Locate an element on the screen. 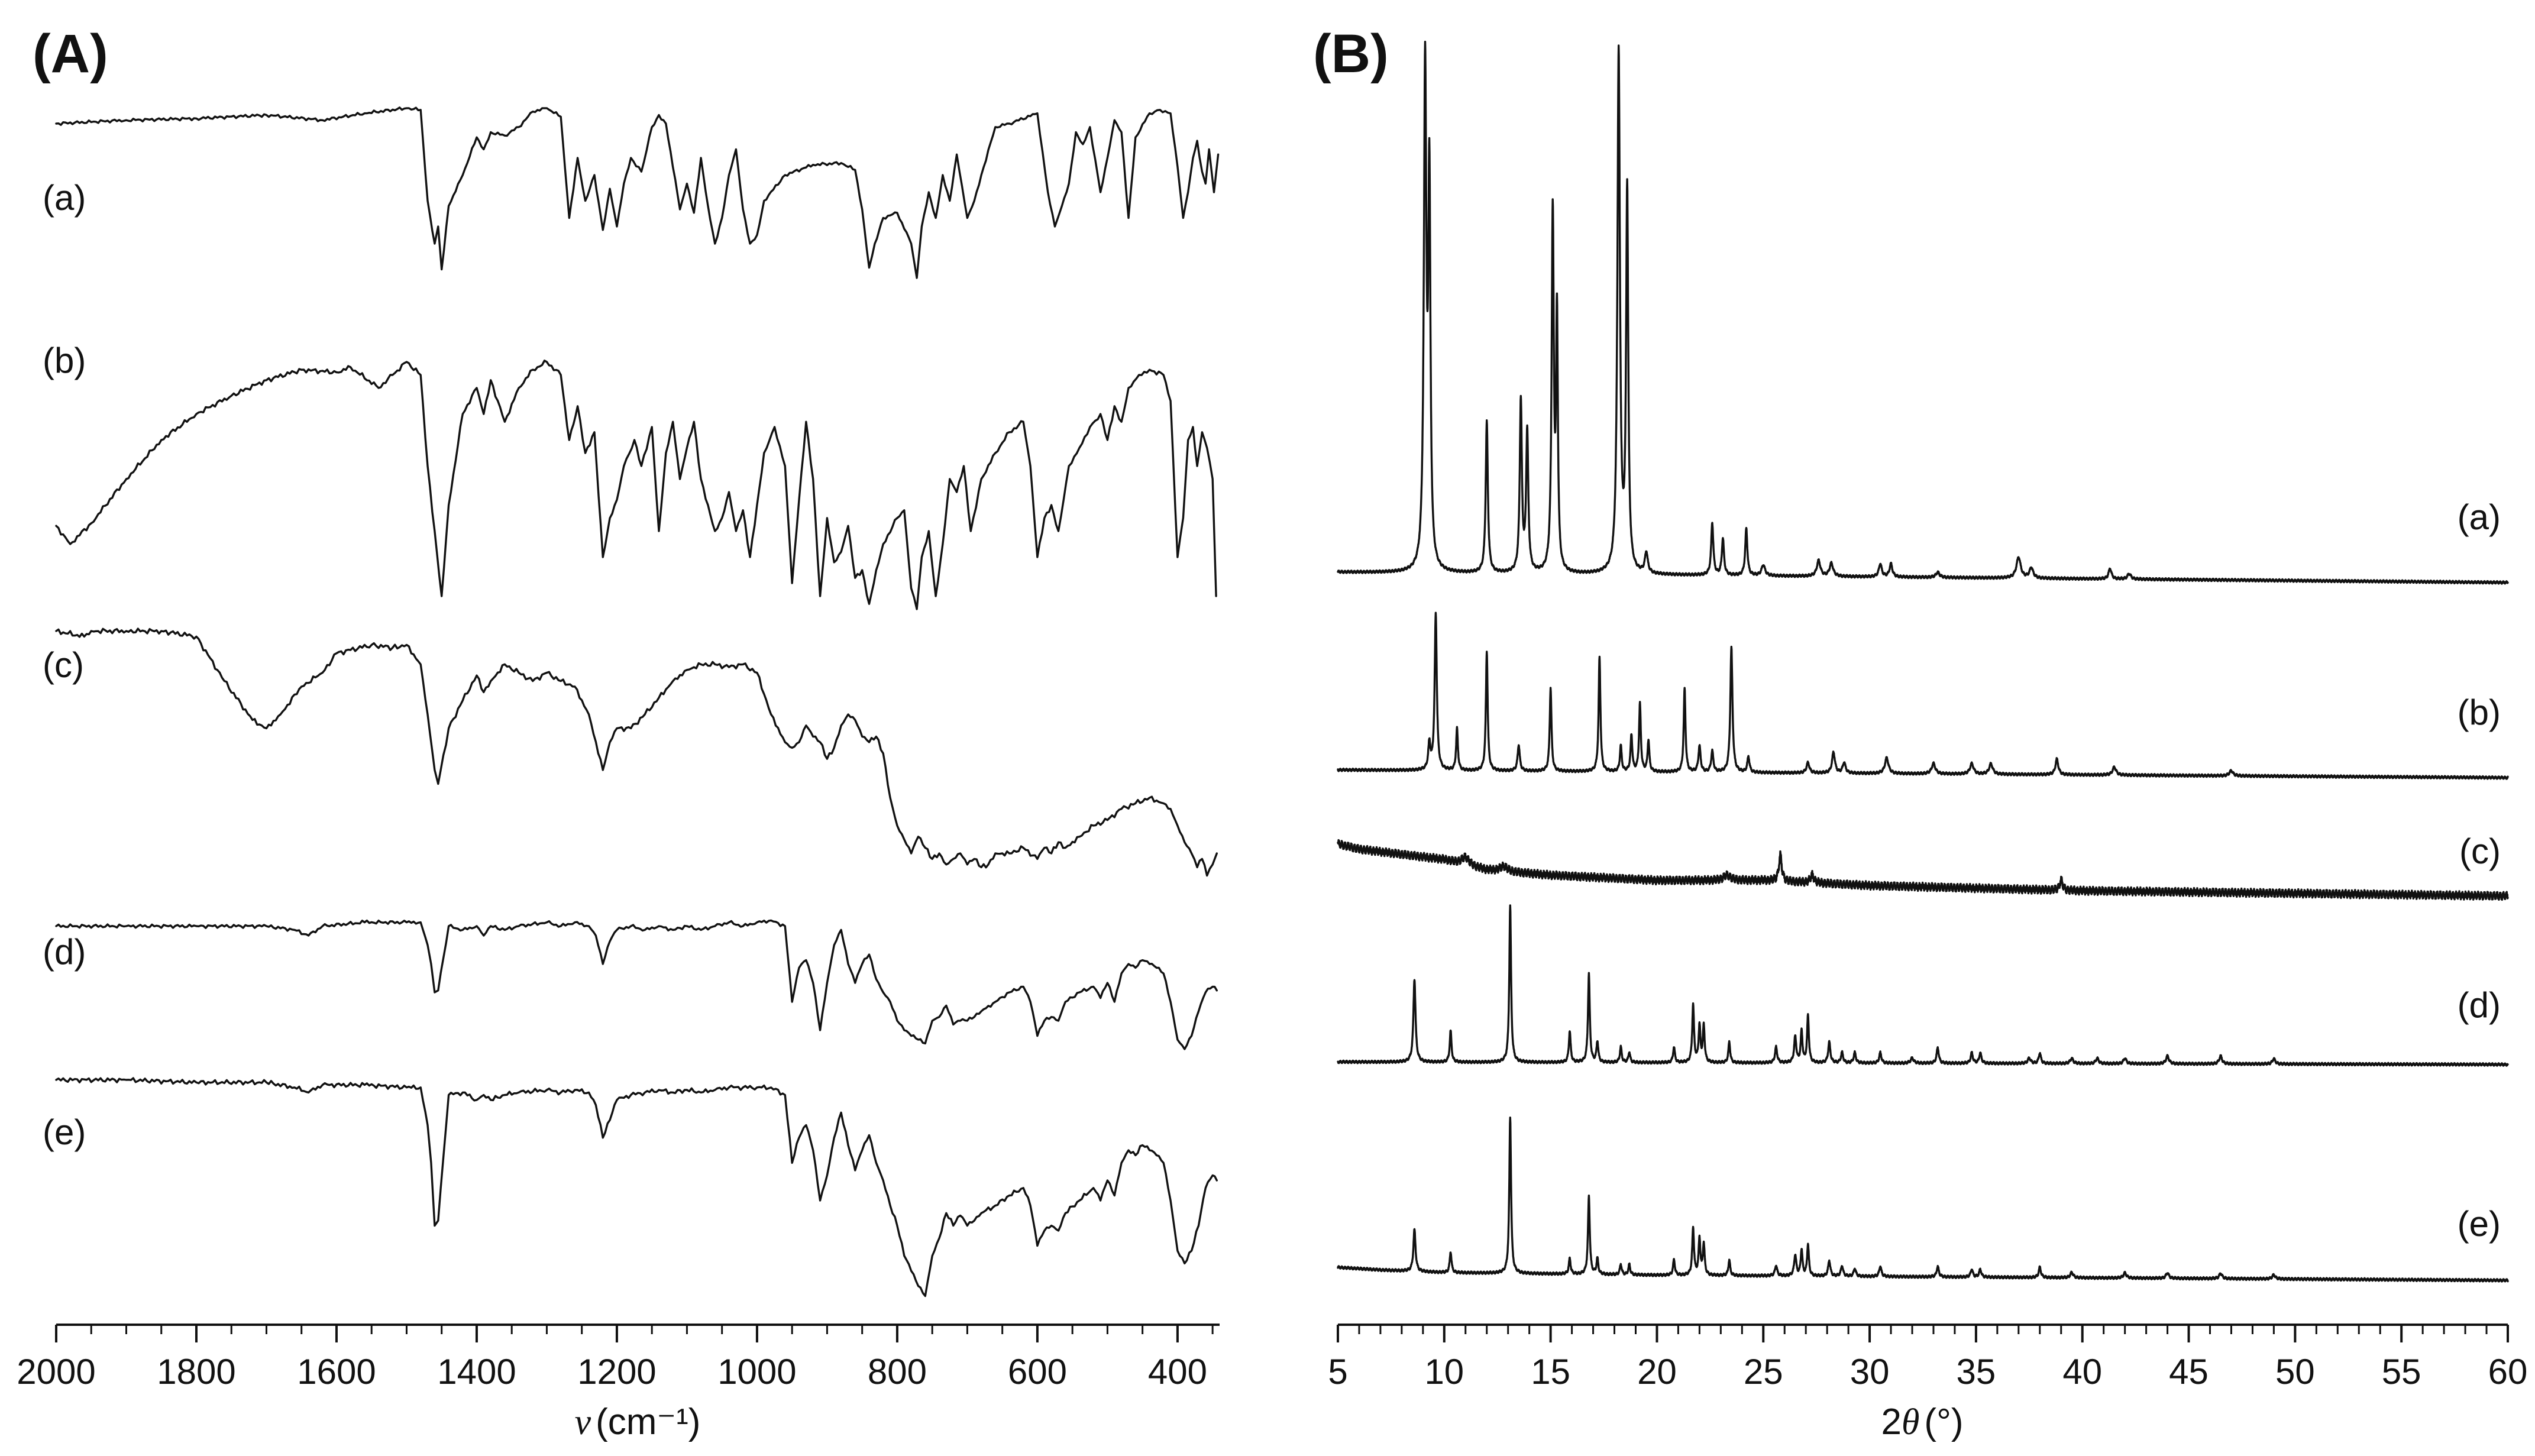 This screenshot has height=1456, width=2535. ir-trace-d is located at coordinates (636, 984).